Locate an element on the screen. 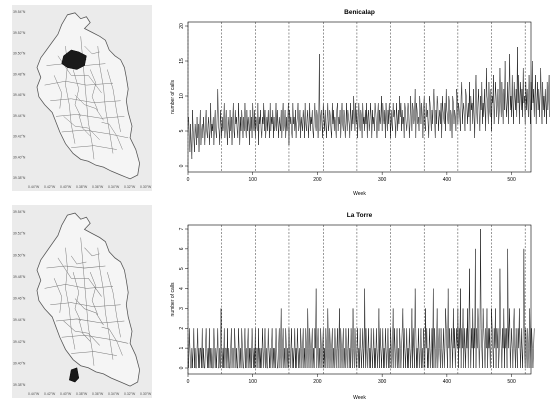  y-tick-label: 2 is located at coordinates (182, 328).